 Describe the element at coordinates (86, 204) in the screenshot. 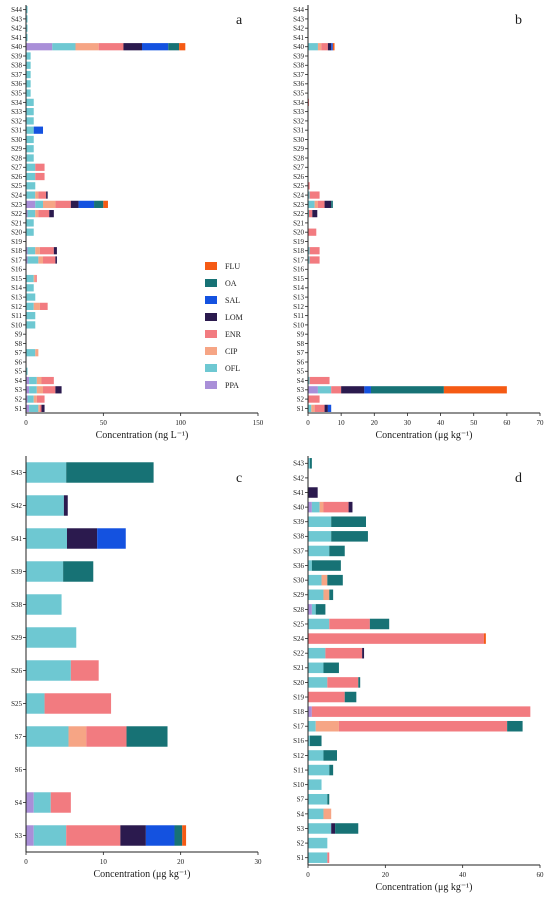

I see `bar-S23-SAL` at that location.